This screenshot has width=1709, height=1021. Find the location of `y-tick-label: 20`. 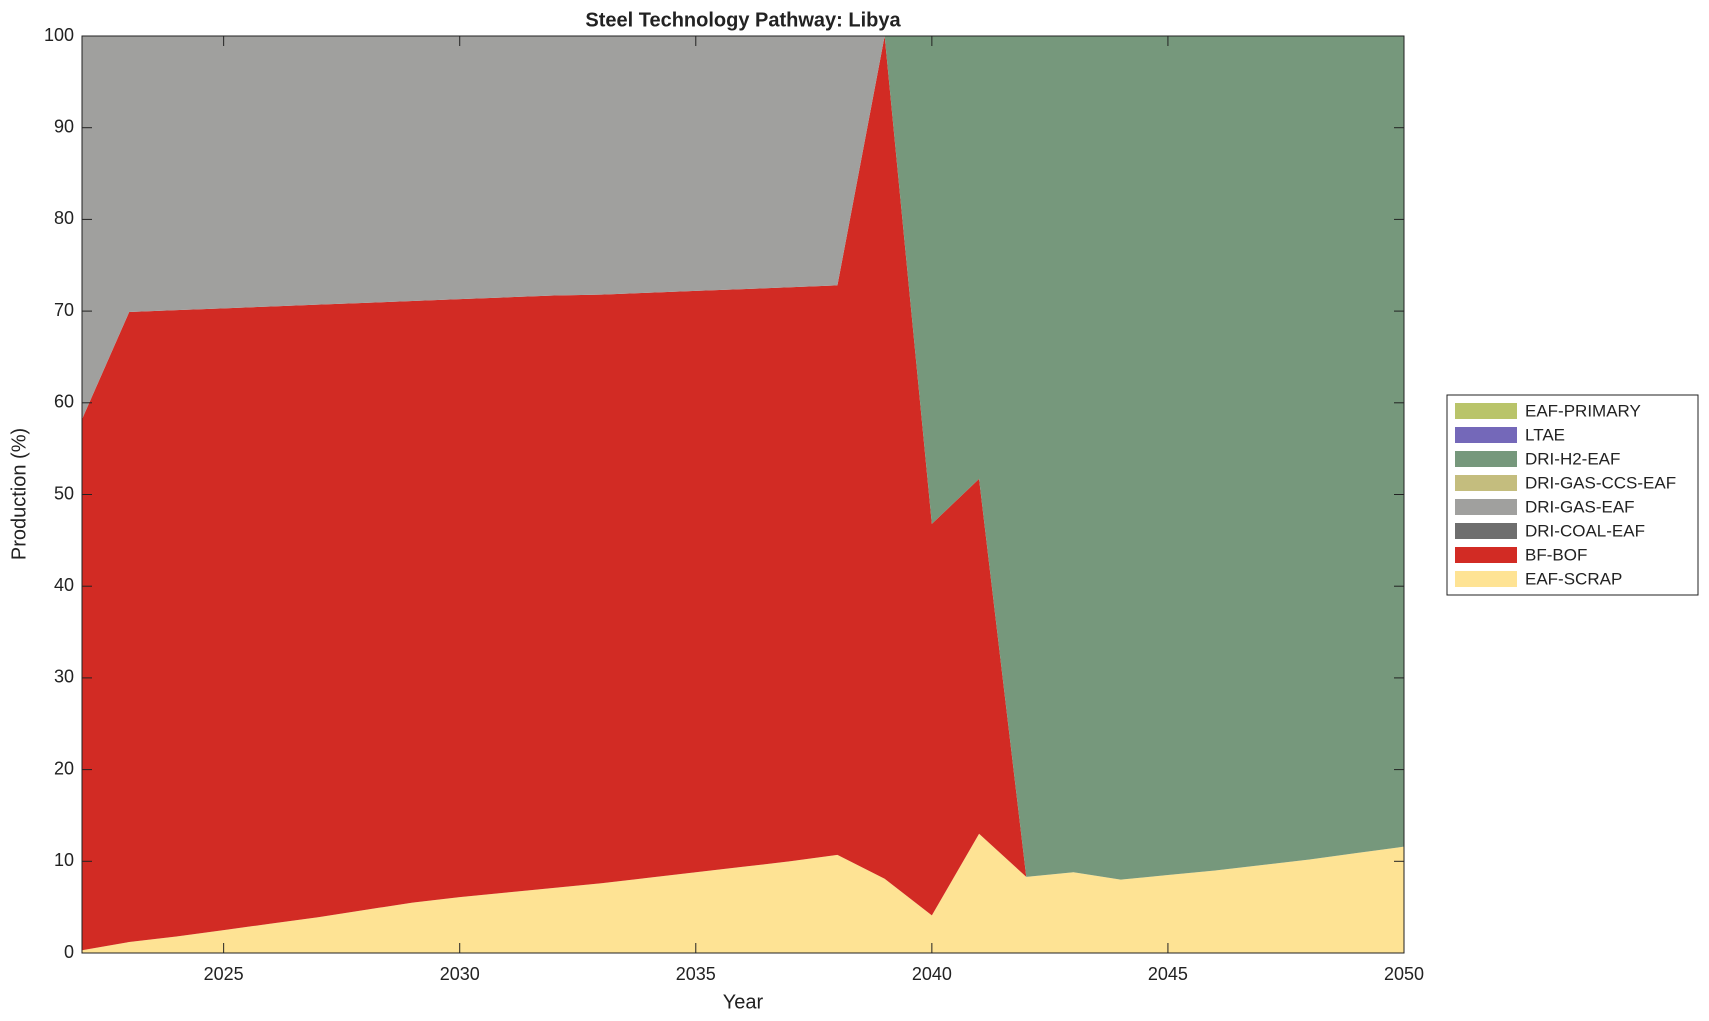

y-tick-label: 20 is located at coordinates (64, 768).